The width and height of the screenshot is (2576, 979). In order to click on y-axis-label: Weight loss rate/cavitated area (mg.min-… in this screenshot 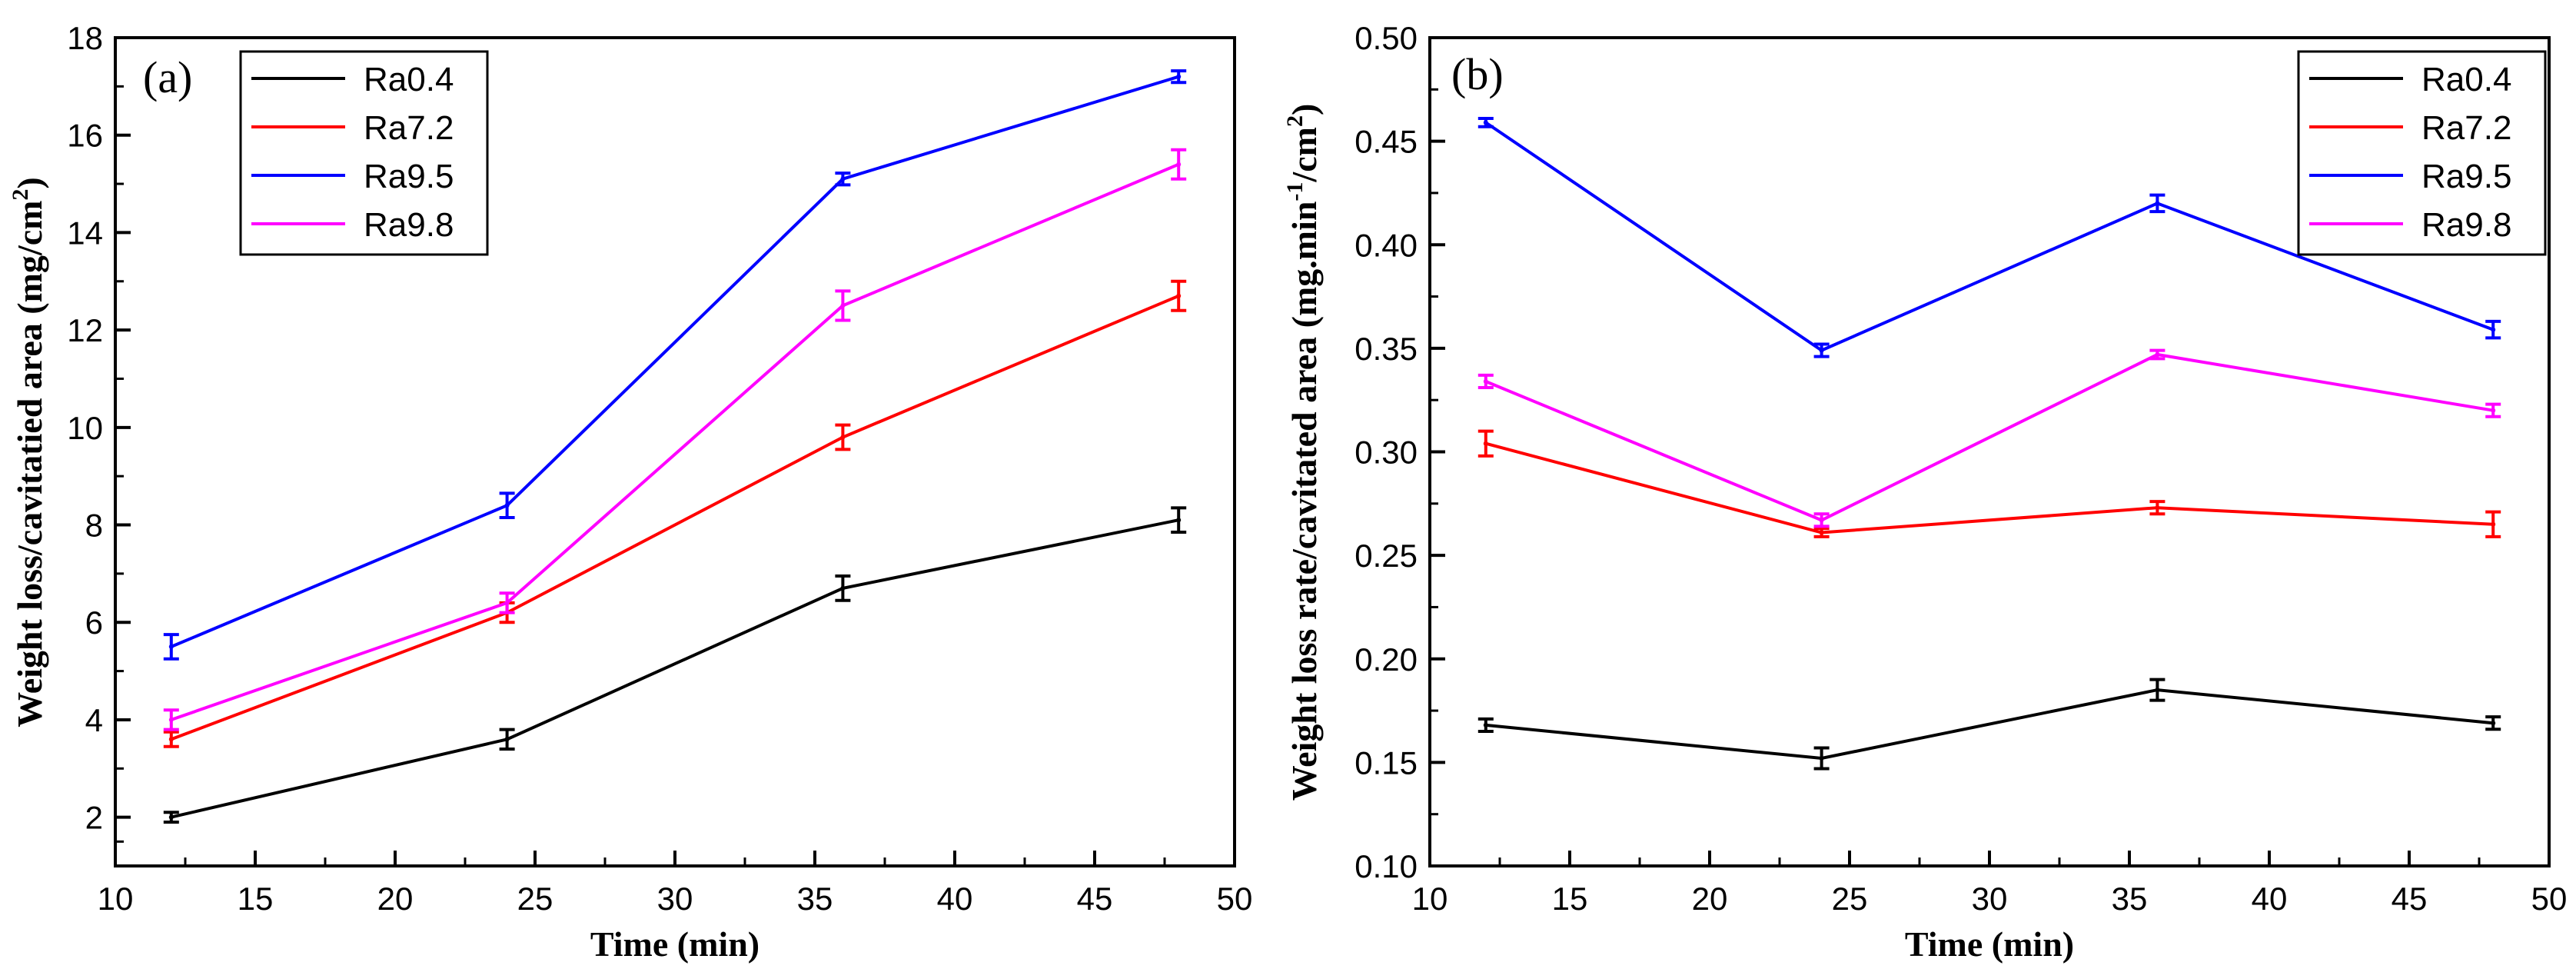, I will do `click(1303, 453)`.